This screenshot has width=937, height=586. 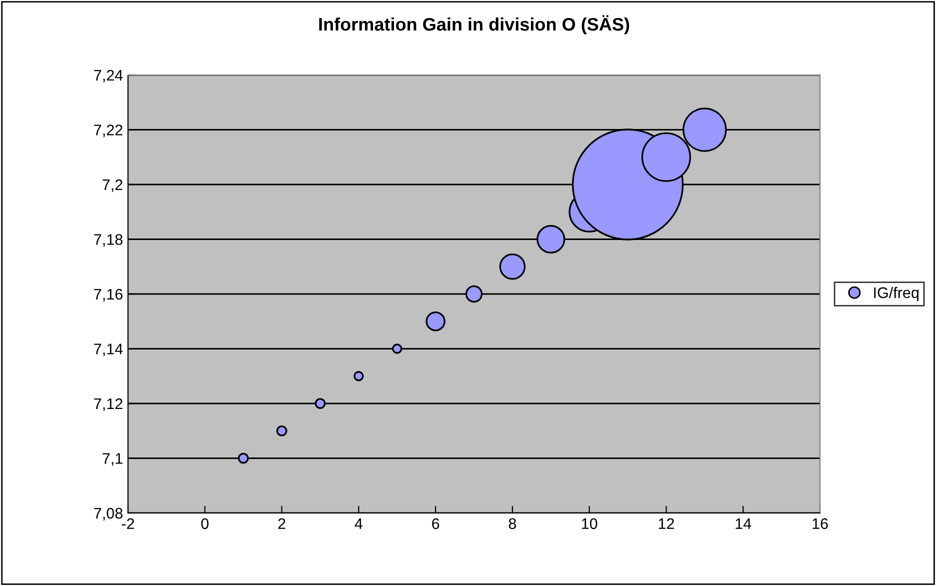 What do you see at coordinates (358, 523) in the screenshot?
I see `x-tick-label: 4` at bounding box center [358, 523].